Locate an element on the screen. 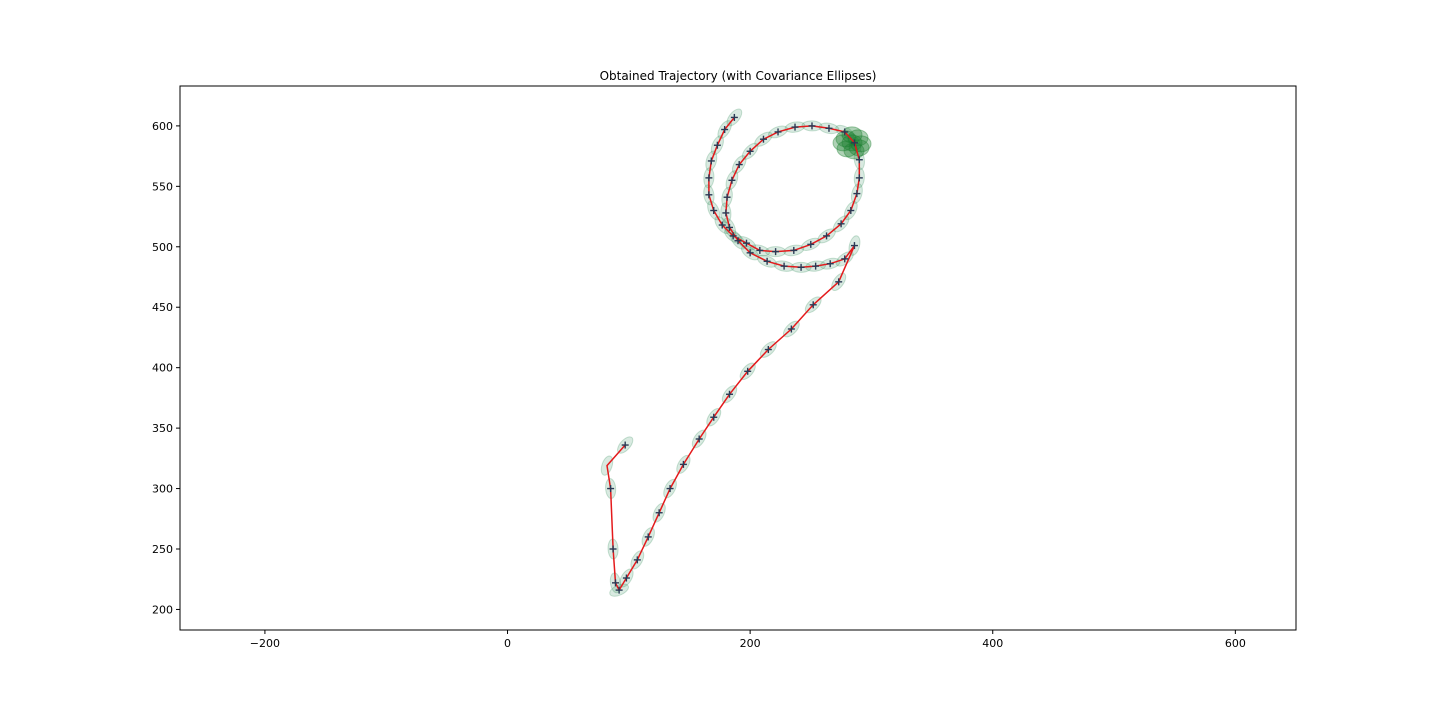 The width and height of the screenshot is (1440, 724). x-tick-label: 600 is located at coordinates (1235, 643).